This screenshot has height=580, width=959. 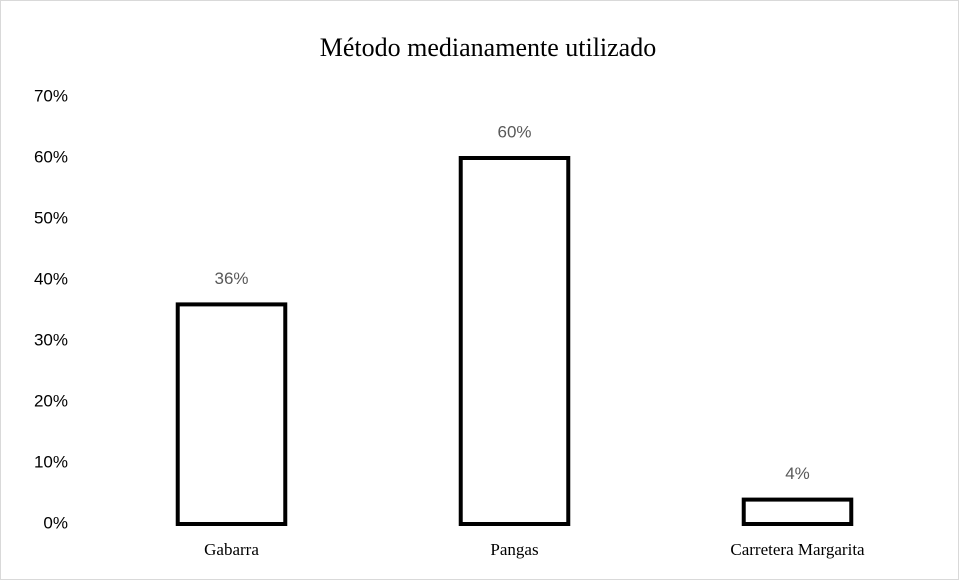 What do you see at coordinates (514, 131) in the screenshot?
I see `data-label: 60%` at bounding box center [514, 131].